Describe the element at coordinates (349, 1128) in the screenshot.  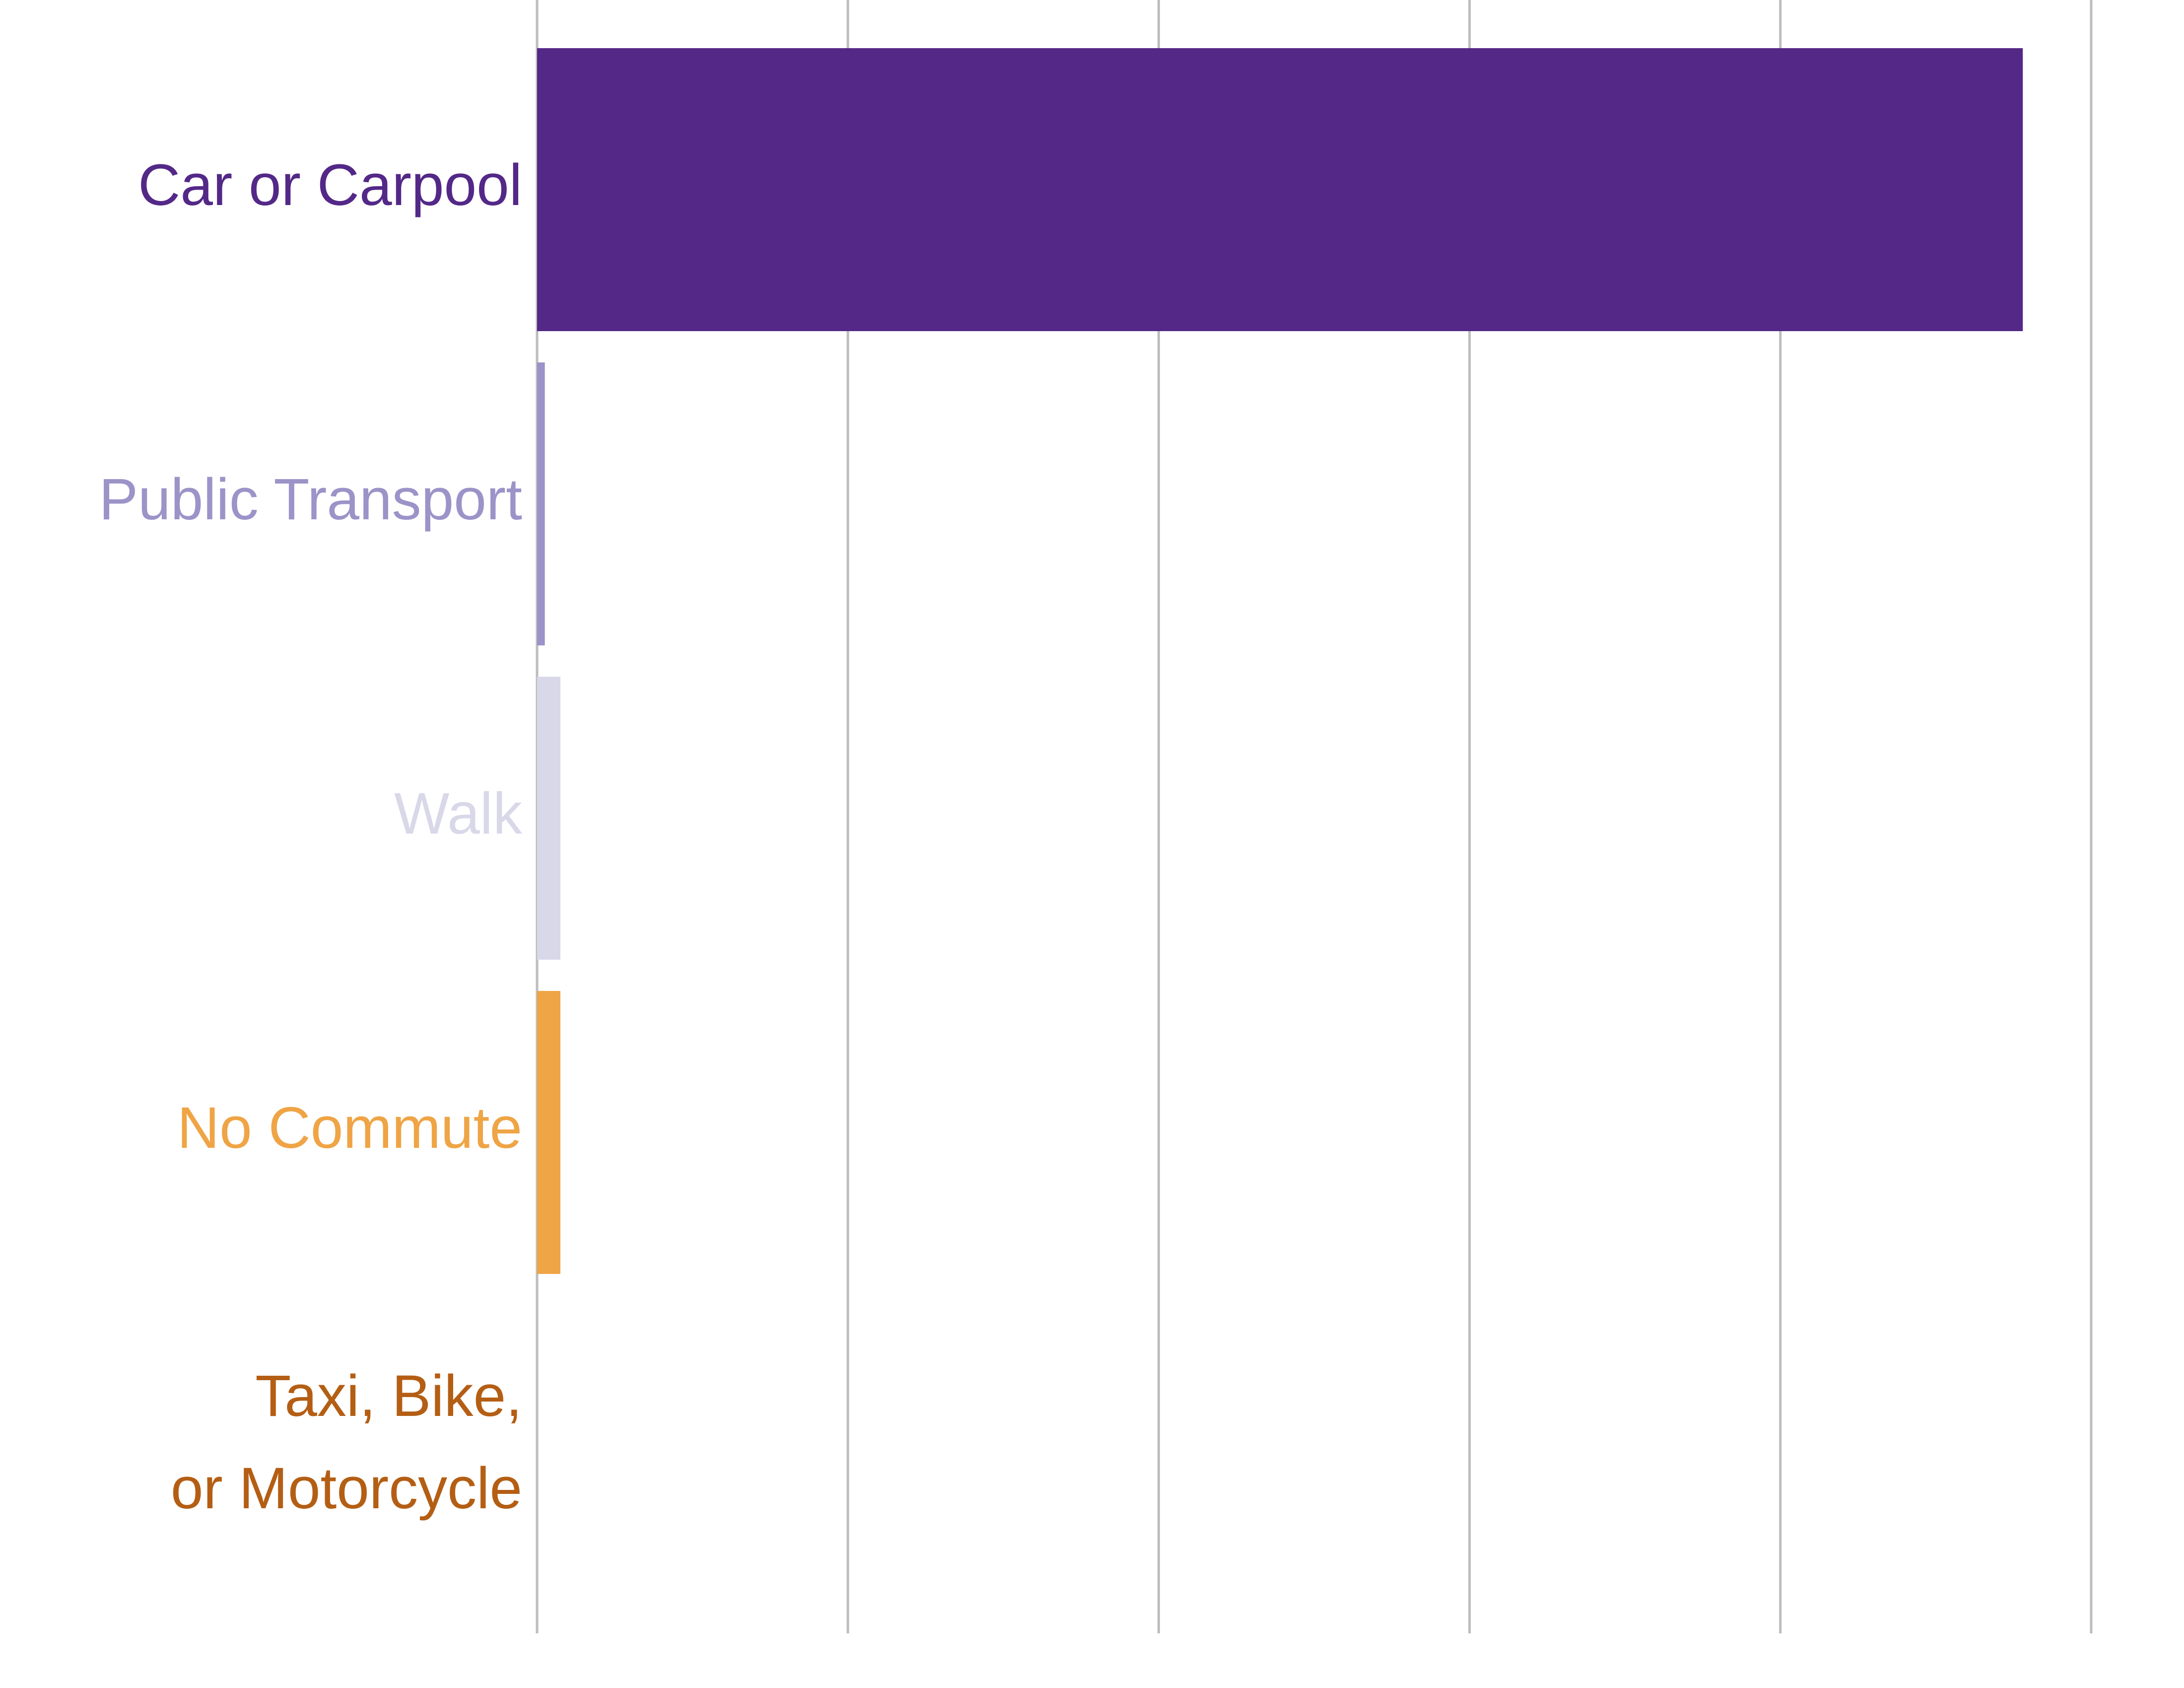
I see `category-label: No Commute` at that location.